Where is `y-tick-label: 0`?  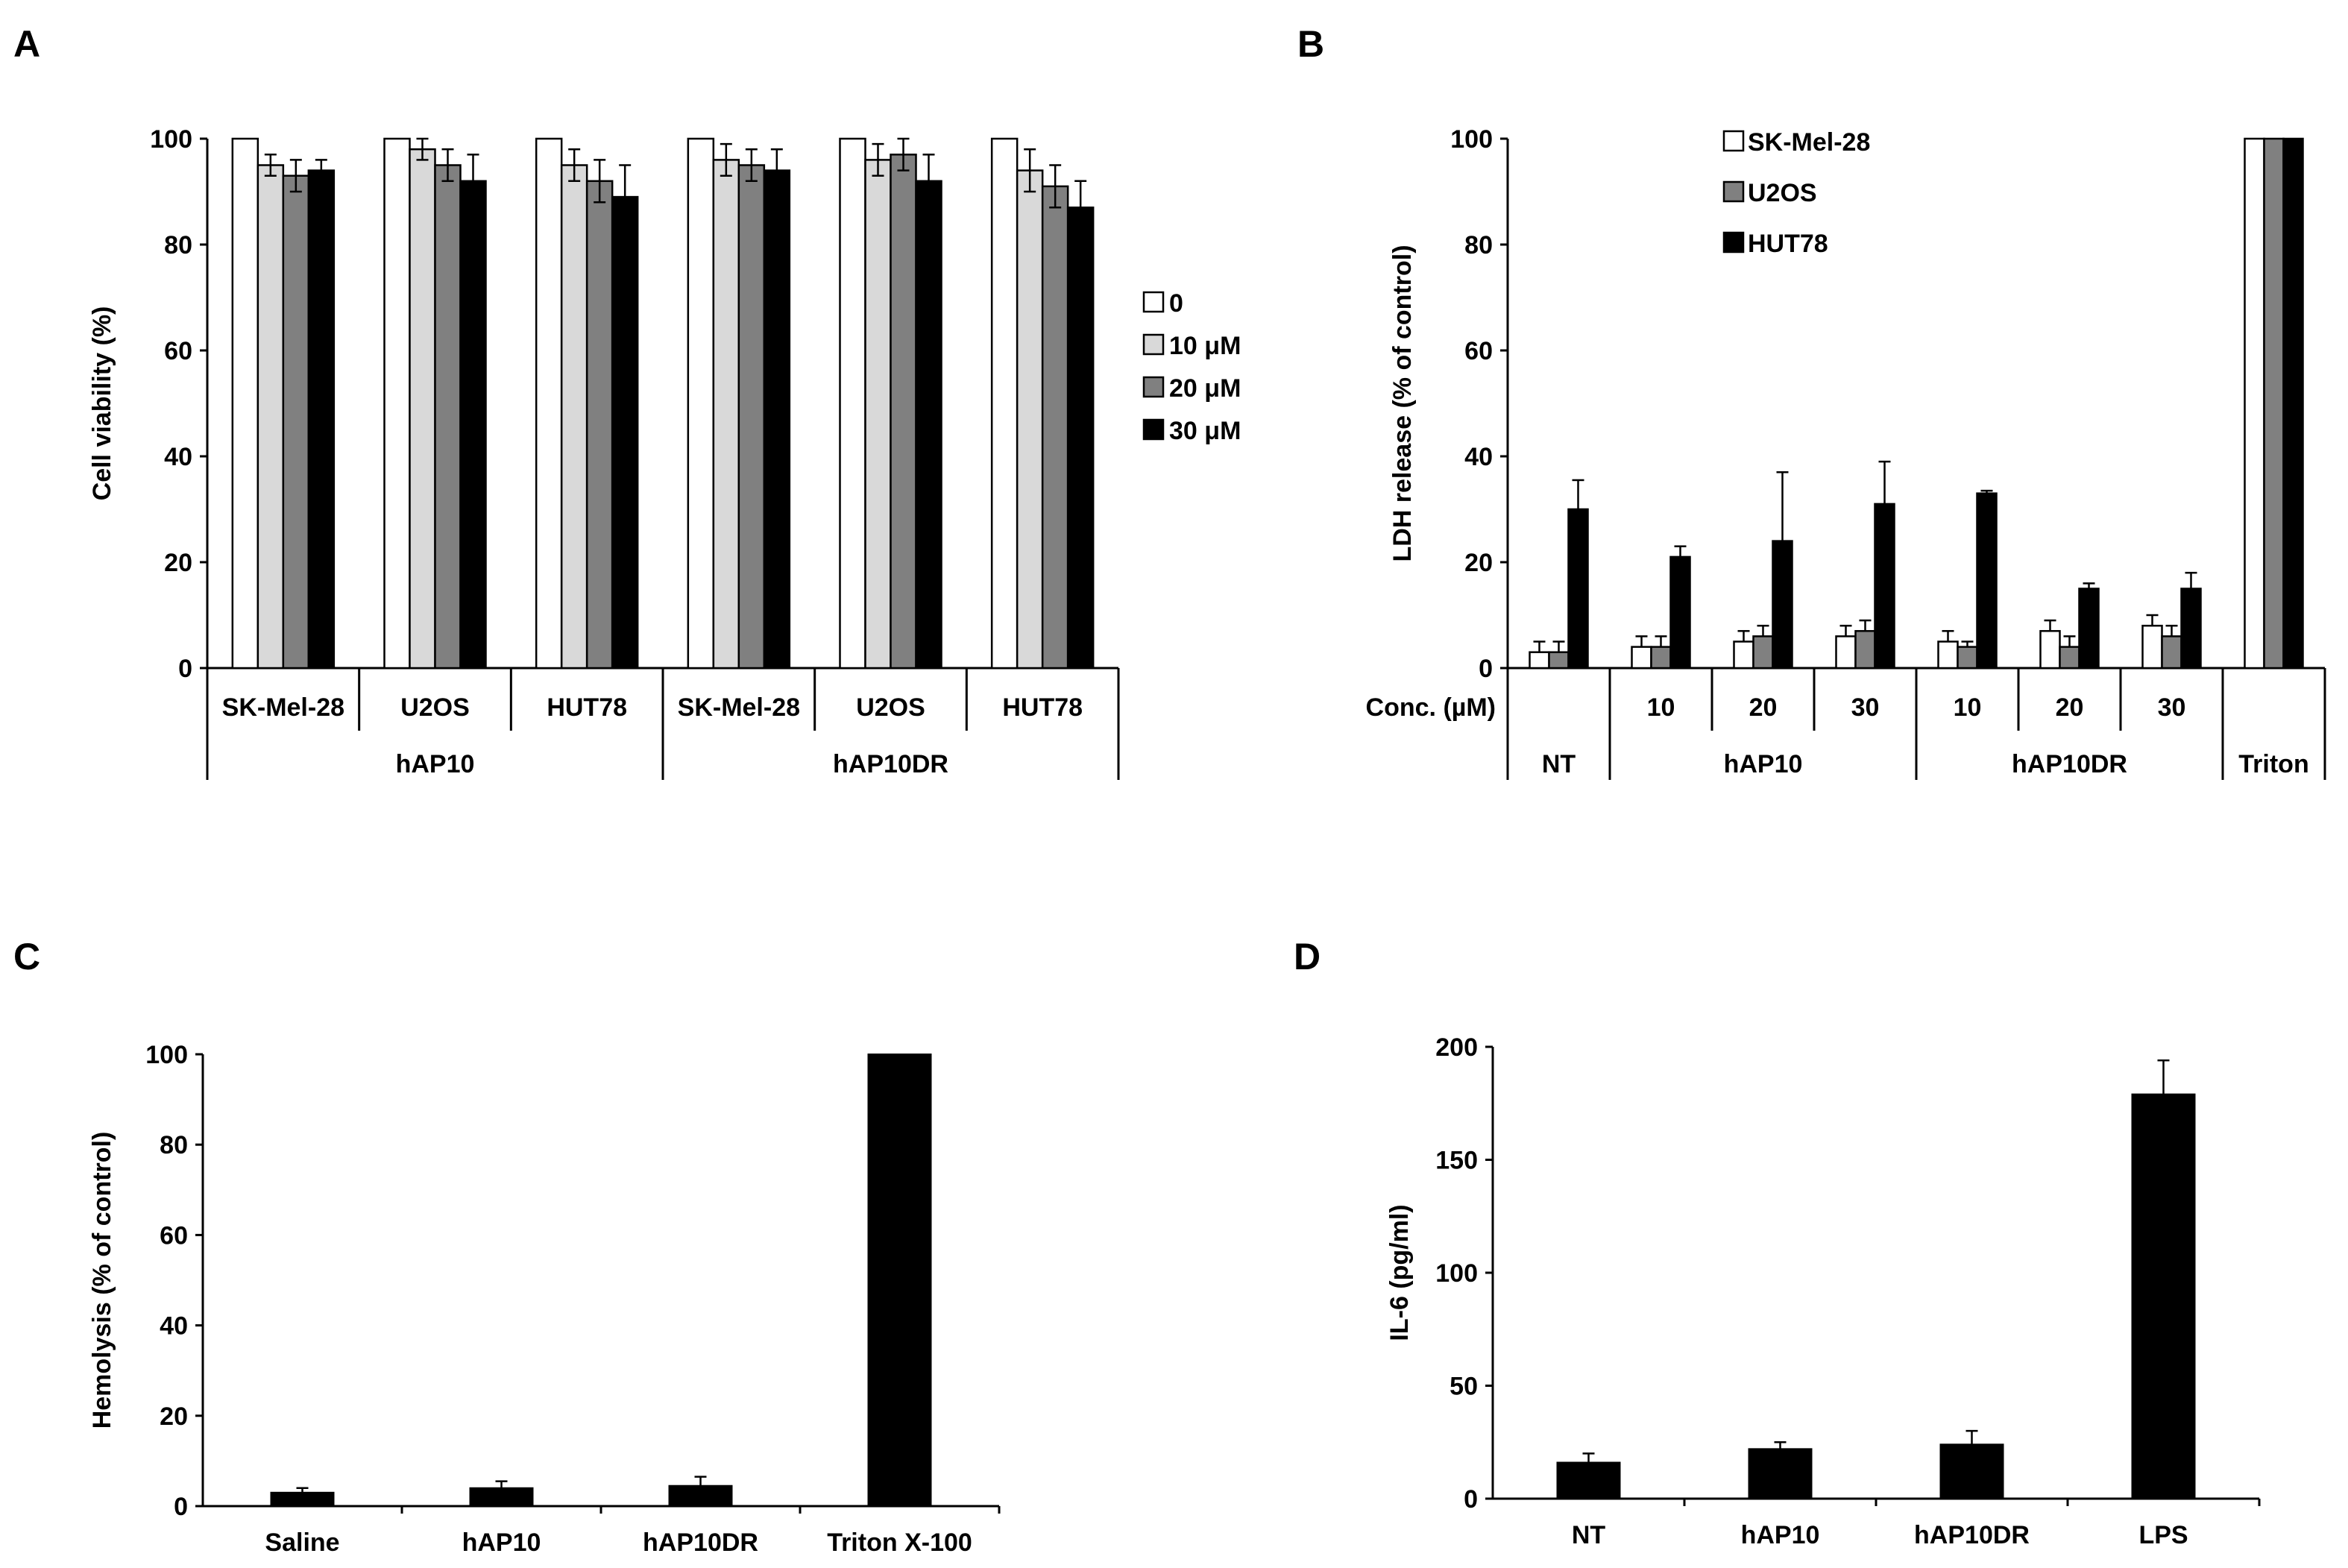 y-tick-label: 0 is located at coordinates (181, 1507).